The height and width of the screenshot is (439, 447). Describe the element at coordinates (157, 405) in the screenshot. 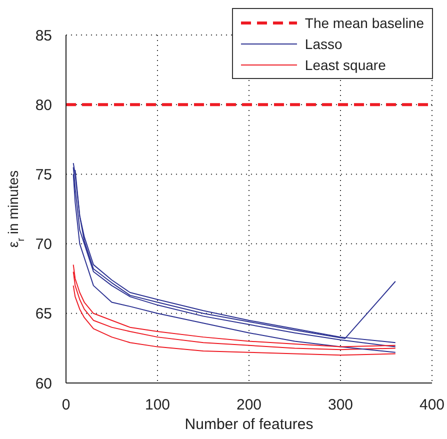

I see `x-tick-label: 100` at that location.